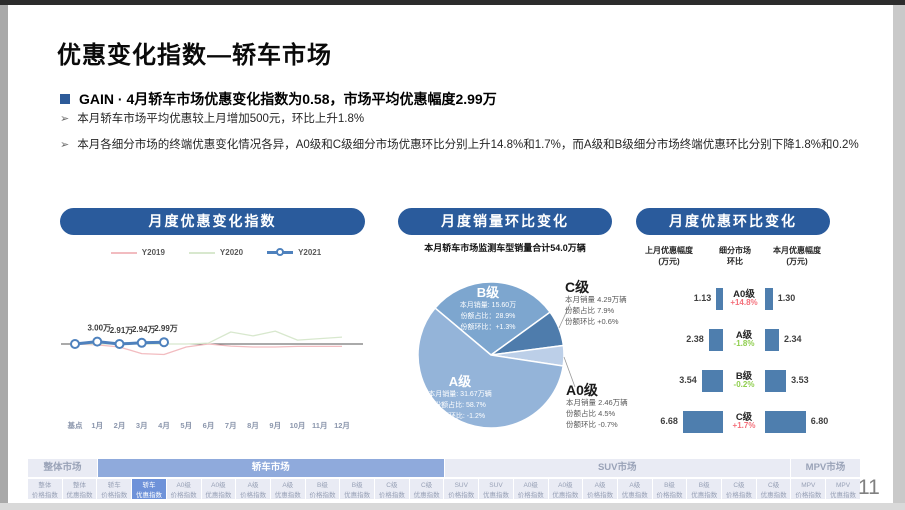  I want to click on x-tick-label: 2月, so click(120, 425).